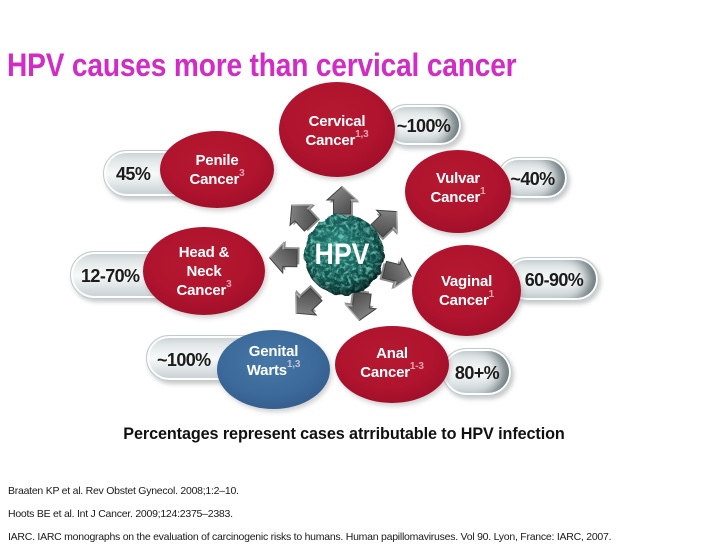 The height and width of the screenshot is (546, 728). I want to click on svg-text: HPV, so click(342, 254).